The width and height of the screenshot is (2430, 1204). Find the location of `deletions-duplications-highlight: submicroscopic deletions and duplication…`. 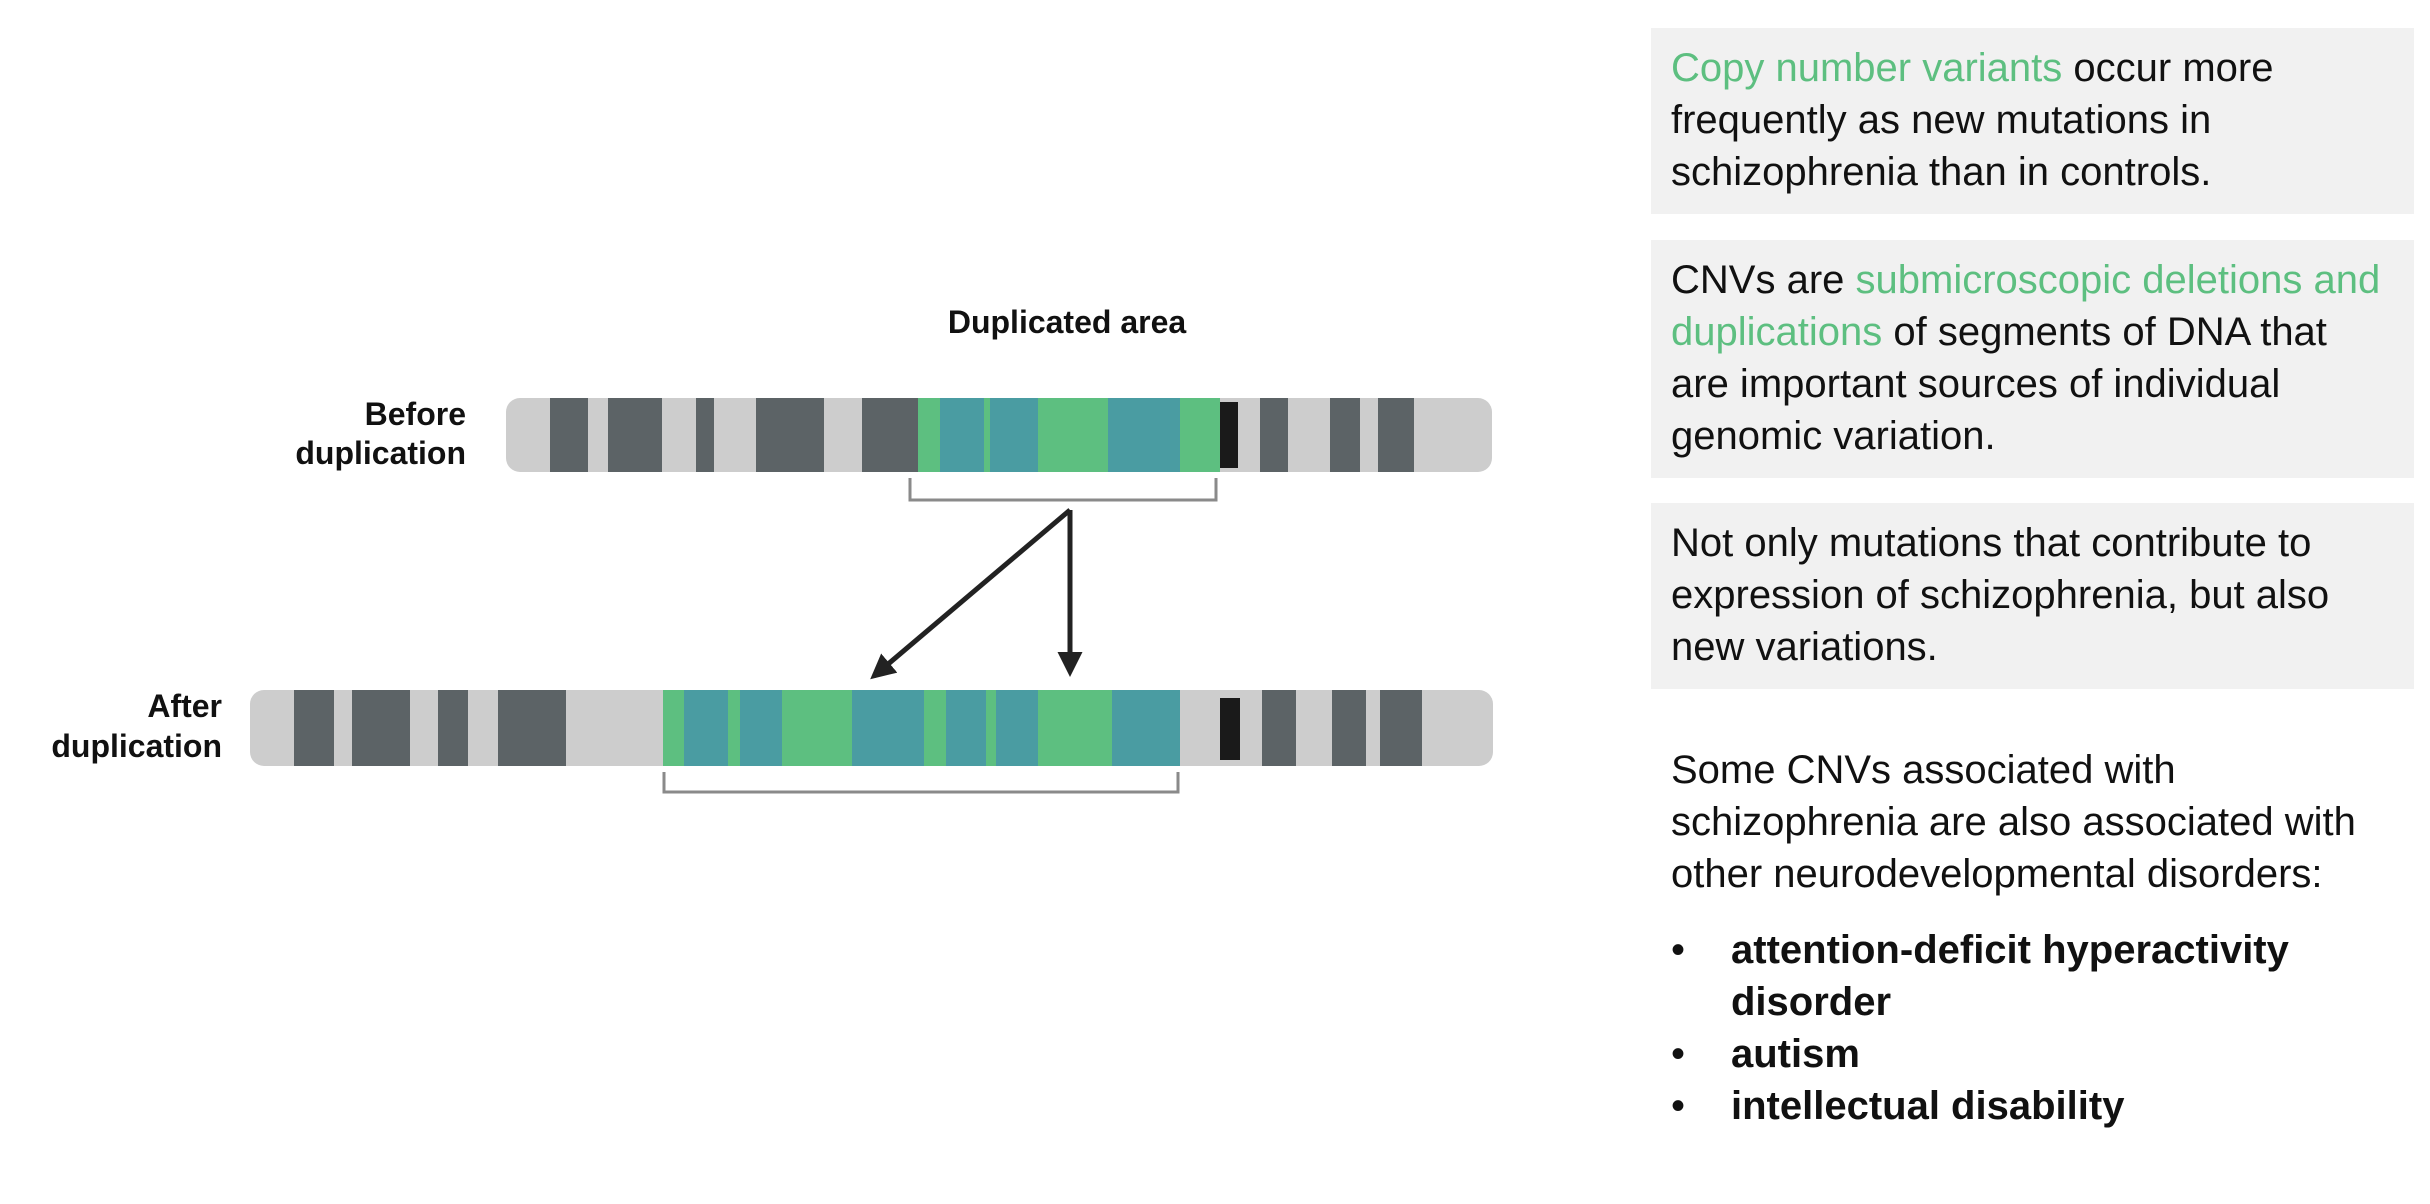

deletions-duplications-highlight: submicroscopic deletions and duplication… is located at coordinates (2026, 306).